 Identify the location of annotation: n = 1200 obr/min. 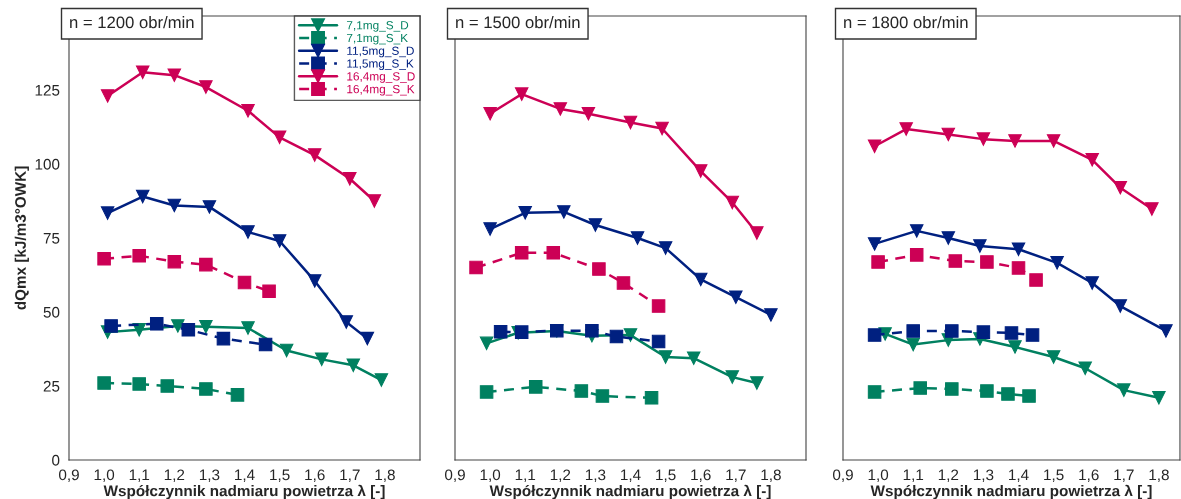
(132, 22).